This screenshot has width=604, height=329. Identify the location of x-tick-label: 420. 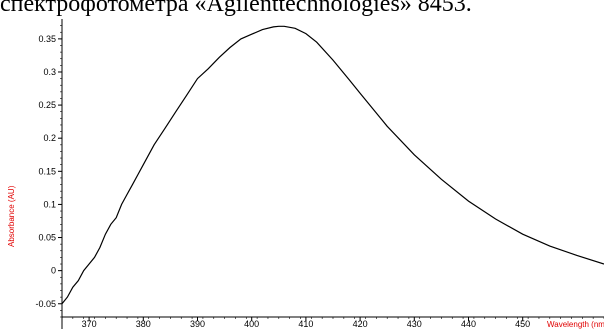
(360, 324).